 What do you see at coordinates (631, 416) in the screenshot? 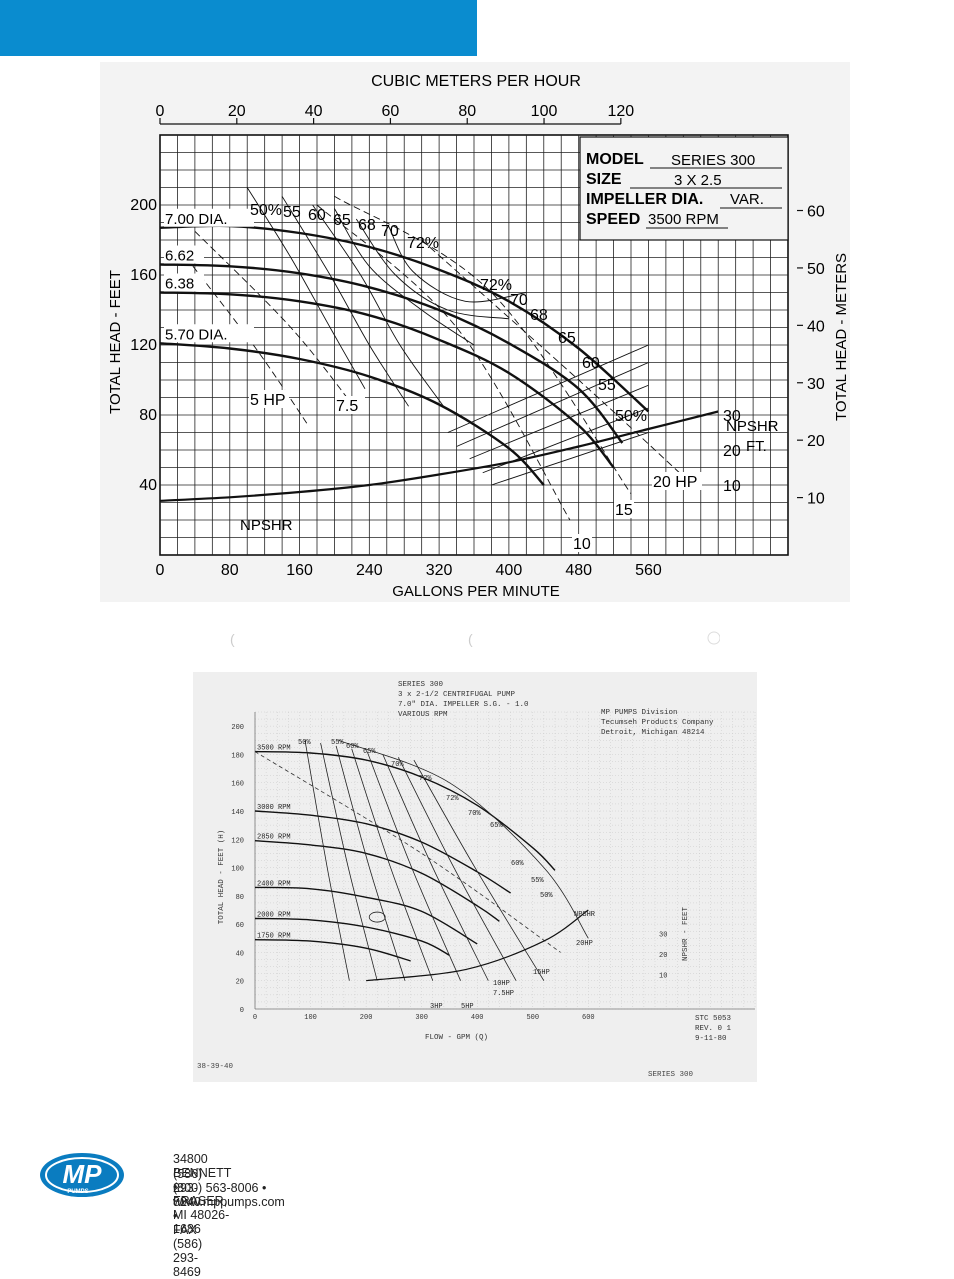
I see `efficiency-label: 50%` at bounding box center [631, 416].